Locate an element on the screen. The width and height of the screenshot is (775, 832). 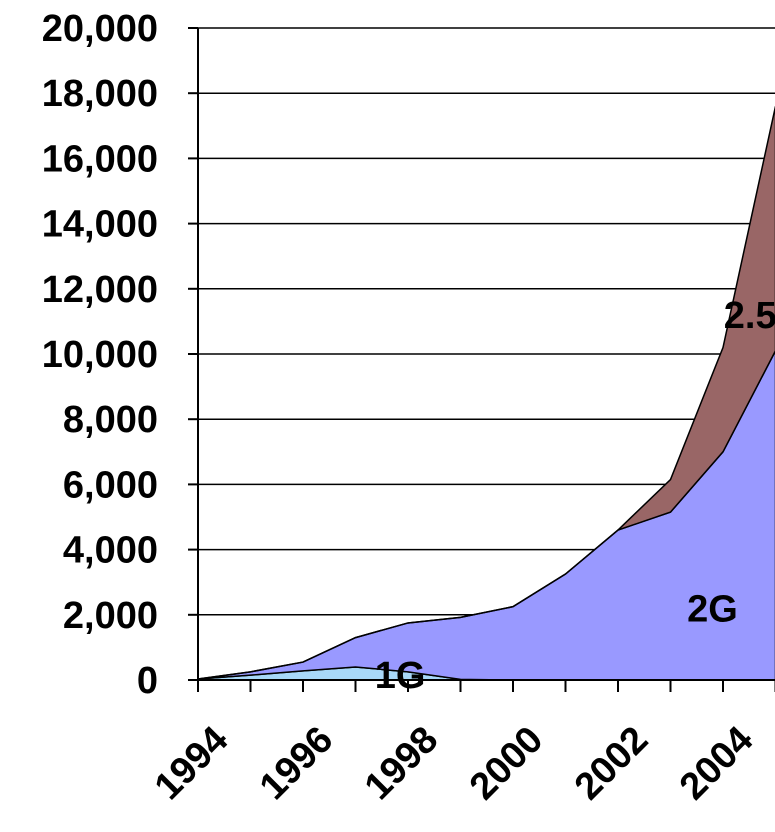
x-tick-labels: 1994 1996 1998 2000 2002 2004 is located at coordinates (454, 763).